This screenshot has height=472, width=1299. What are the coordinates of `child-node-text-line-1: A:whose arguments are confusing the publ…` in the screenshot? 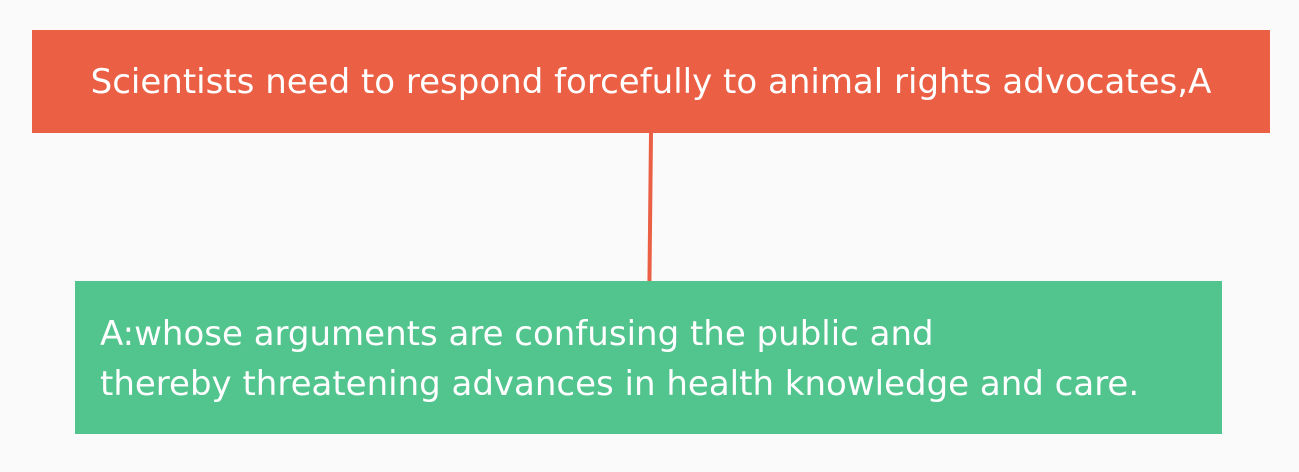 It's located at (517, 334).